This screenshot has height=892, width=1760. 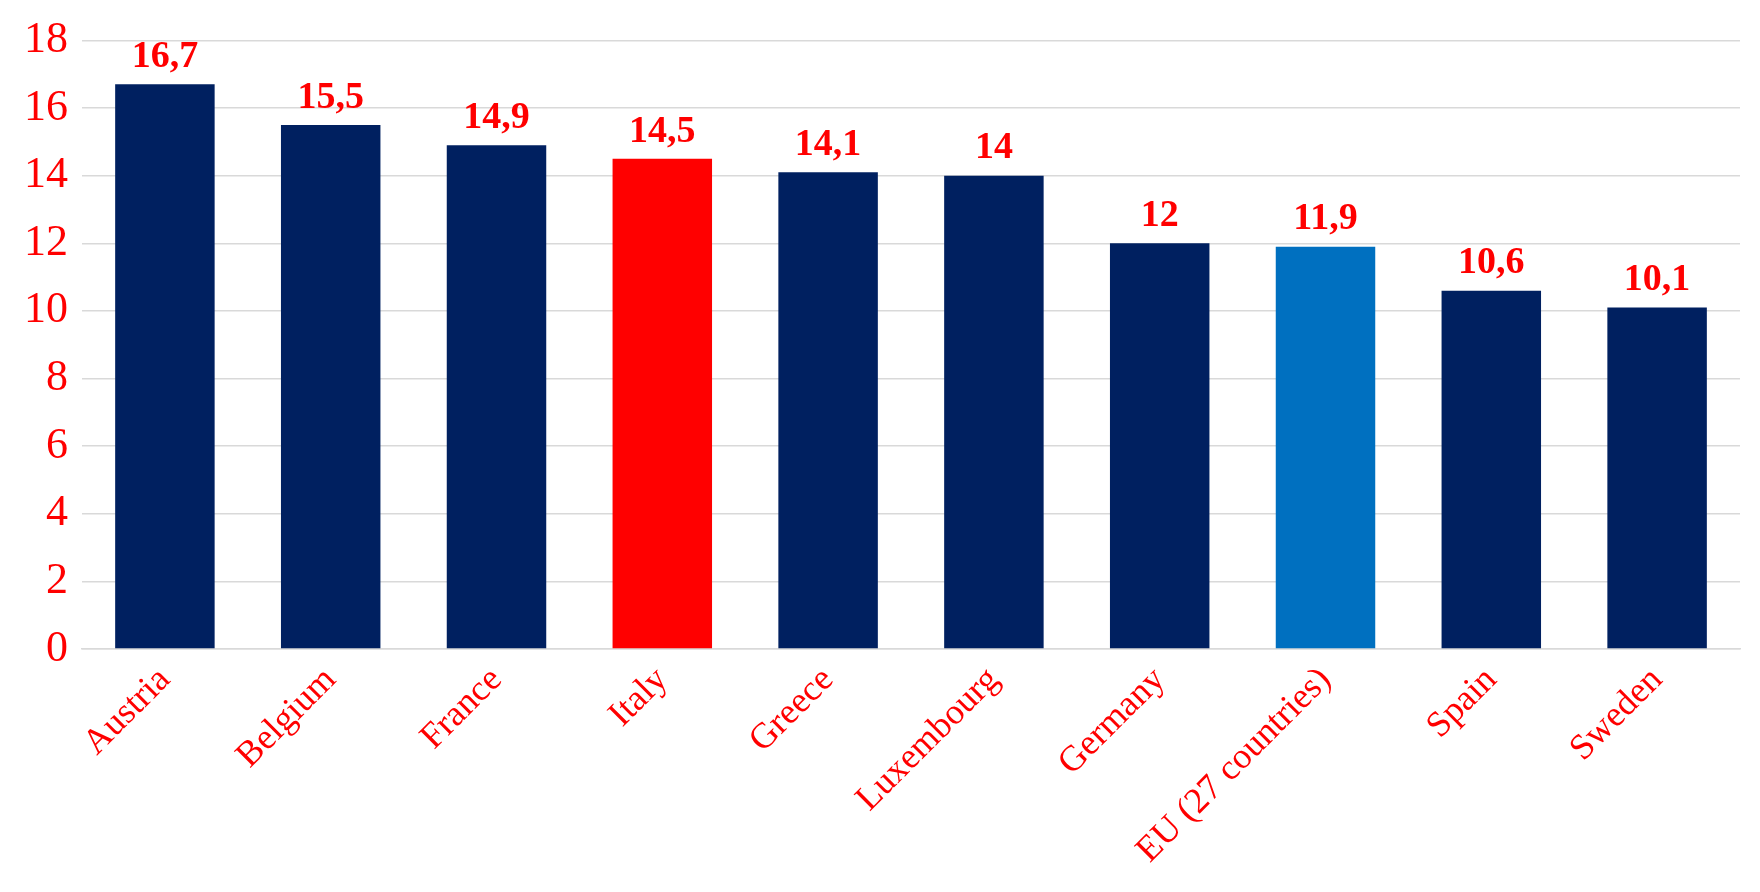 What do you see at coordinates (57, 579) in the screenshot?
I see `y-tick-label: 2` at bounding box center [57, 579].